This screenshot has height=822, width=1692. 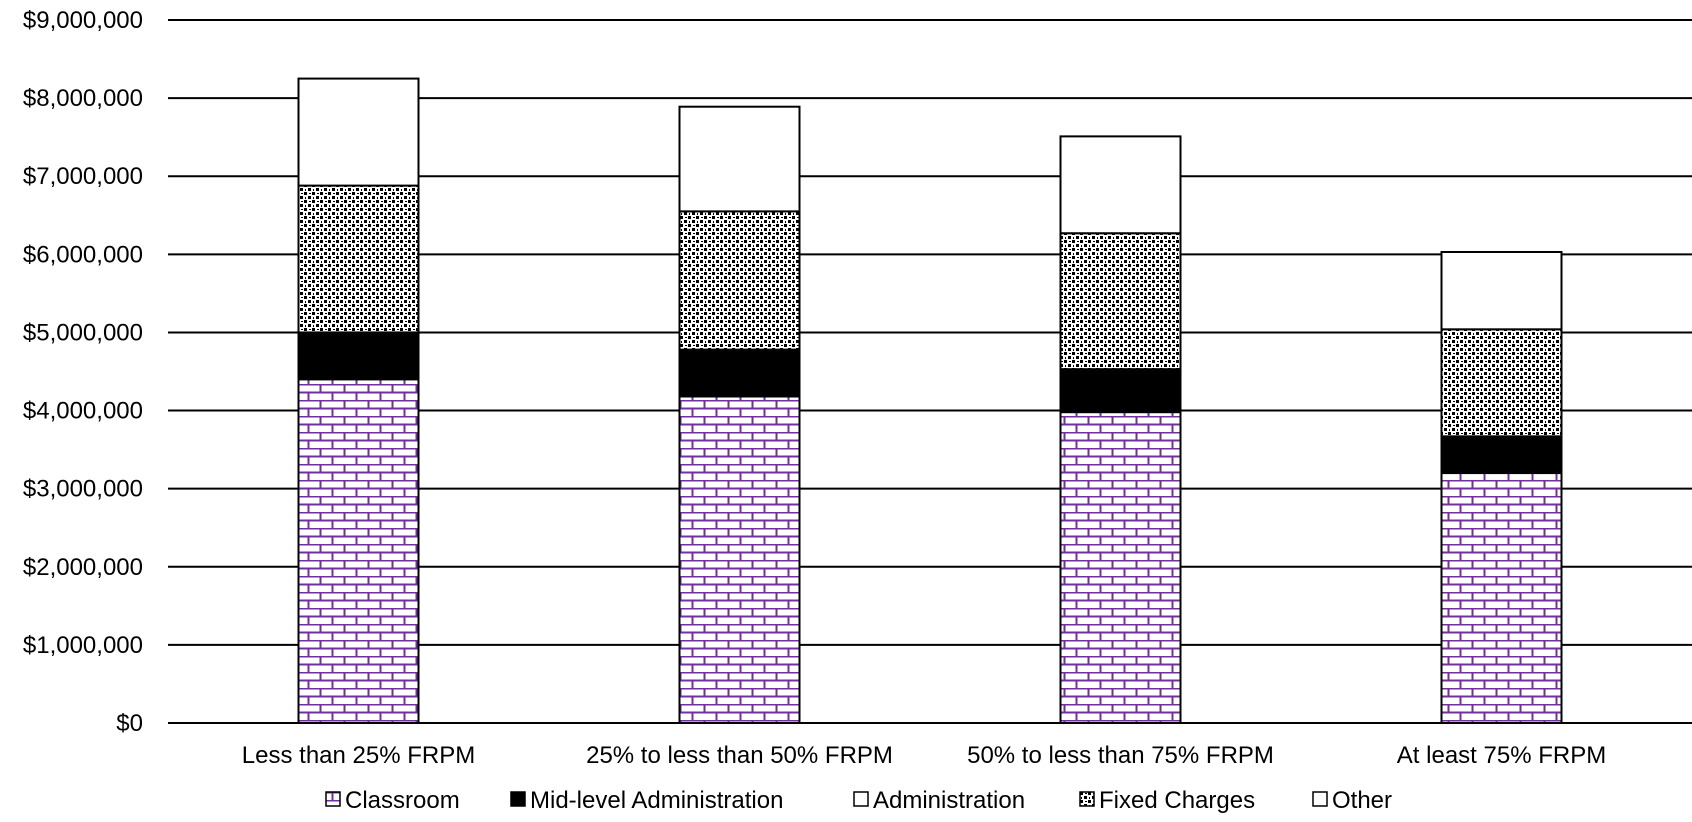 I want to click on legend-label: Fixed Charges, so click(x=1177, y=800).